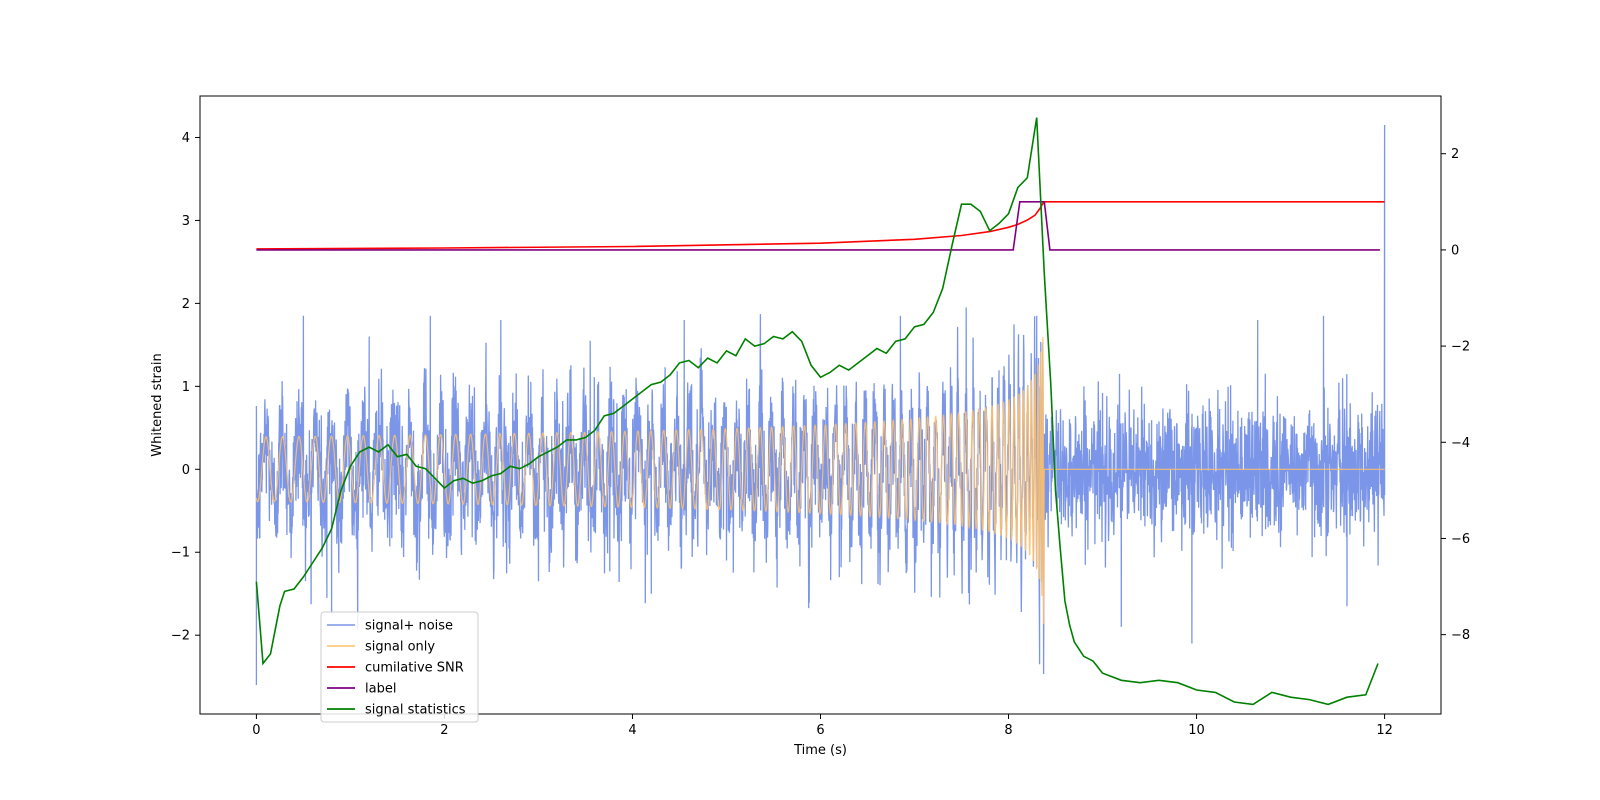 The width and height of the screenshot is (1600, 800). I want to click on y-tick-label: 4, so click(186, 138).